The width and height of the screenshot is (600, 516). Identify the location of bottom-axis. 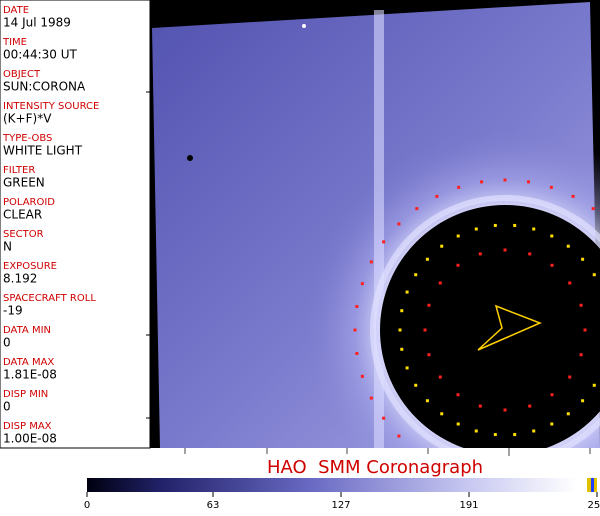
(387, 452).